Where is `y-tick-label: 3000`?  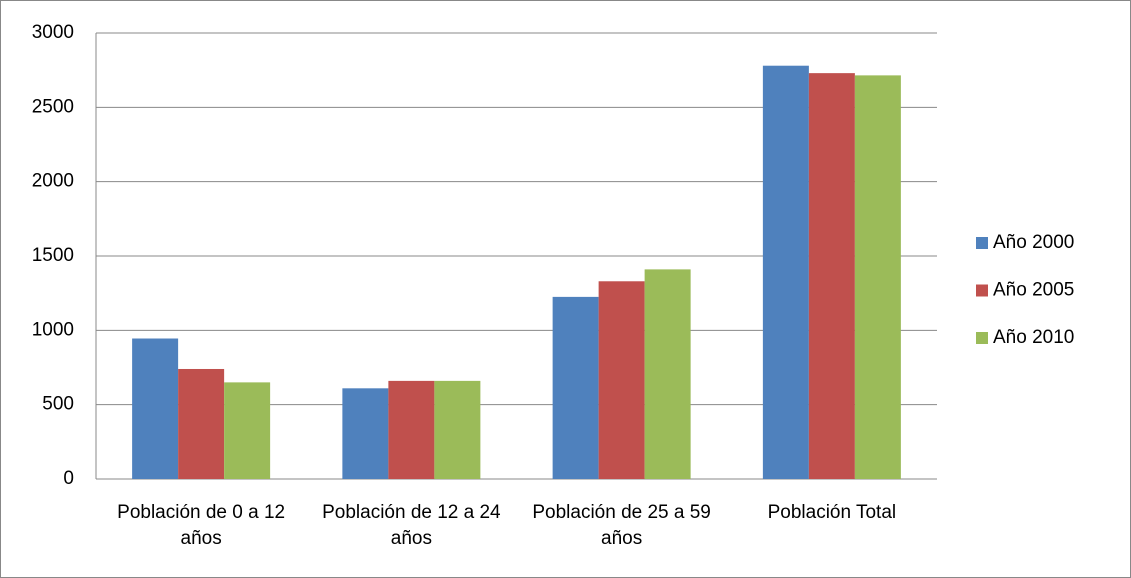
y-tick-label: 3000 is located at coordinates (53, 32).